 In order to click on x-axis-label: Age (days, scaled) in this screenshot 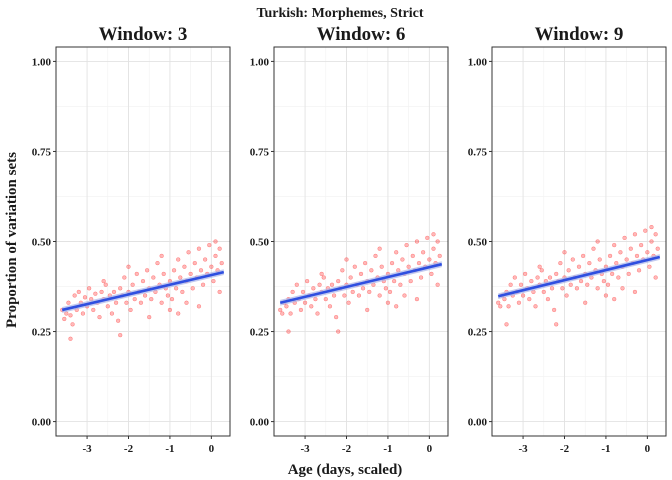, I will do `click(345, 470)`.